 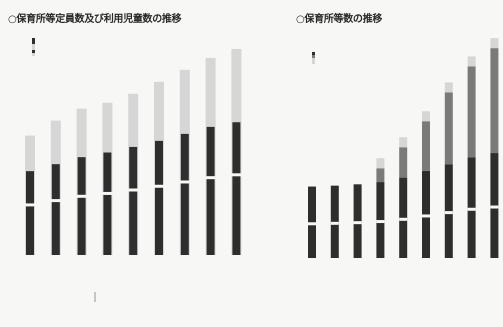 What do you see at coordinates (95, 19) in the screenshot?
I see `left-chart-title: ○保育所等定員数及び利用児童数の推移` at bounding box center [95, 19].